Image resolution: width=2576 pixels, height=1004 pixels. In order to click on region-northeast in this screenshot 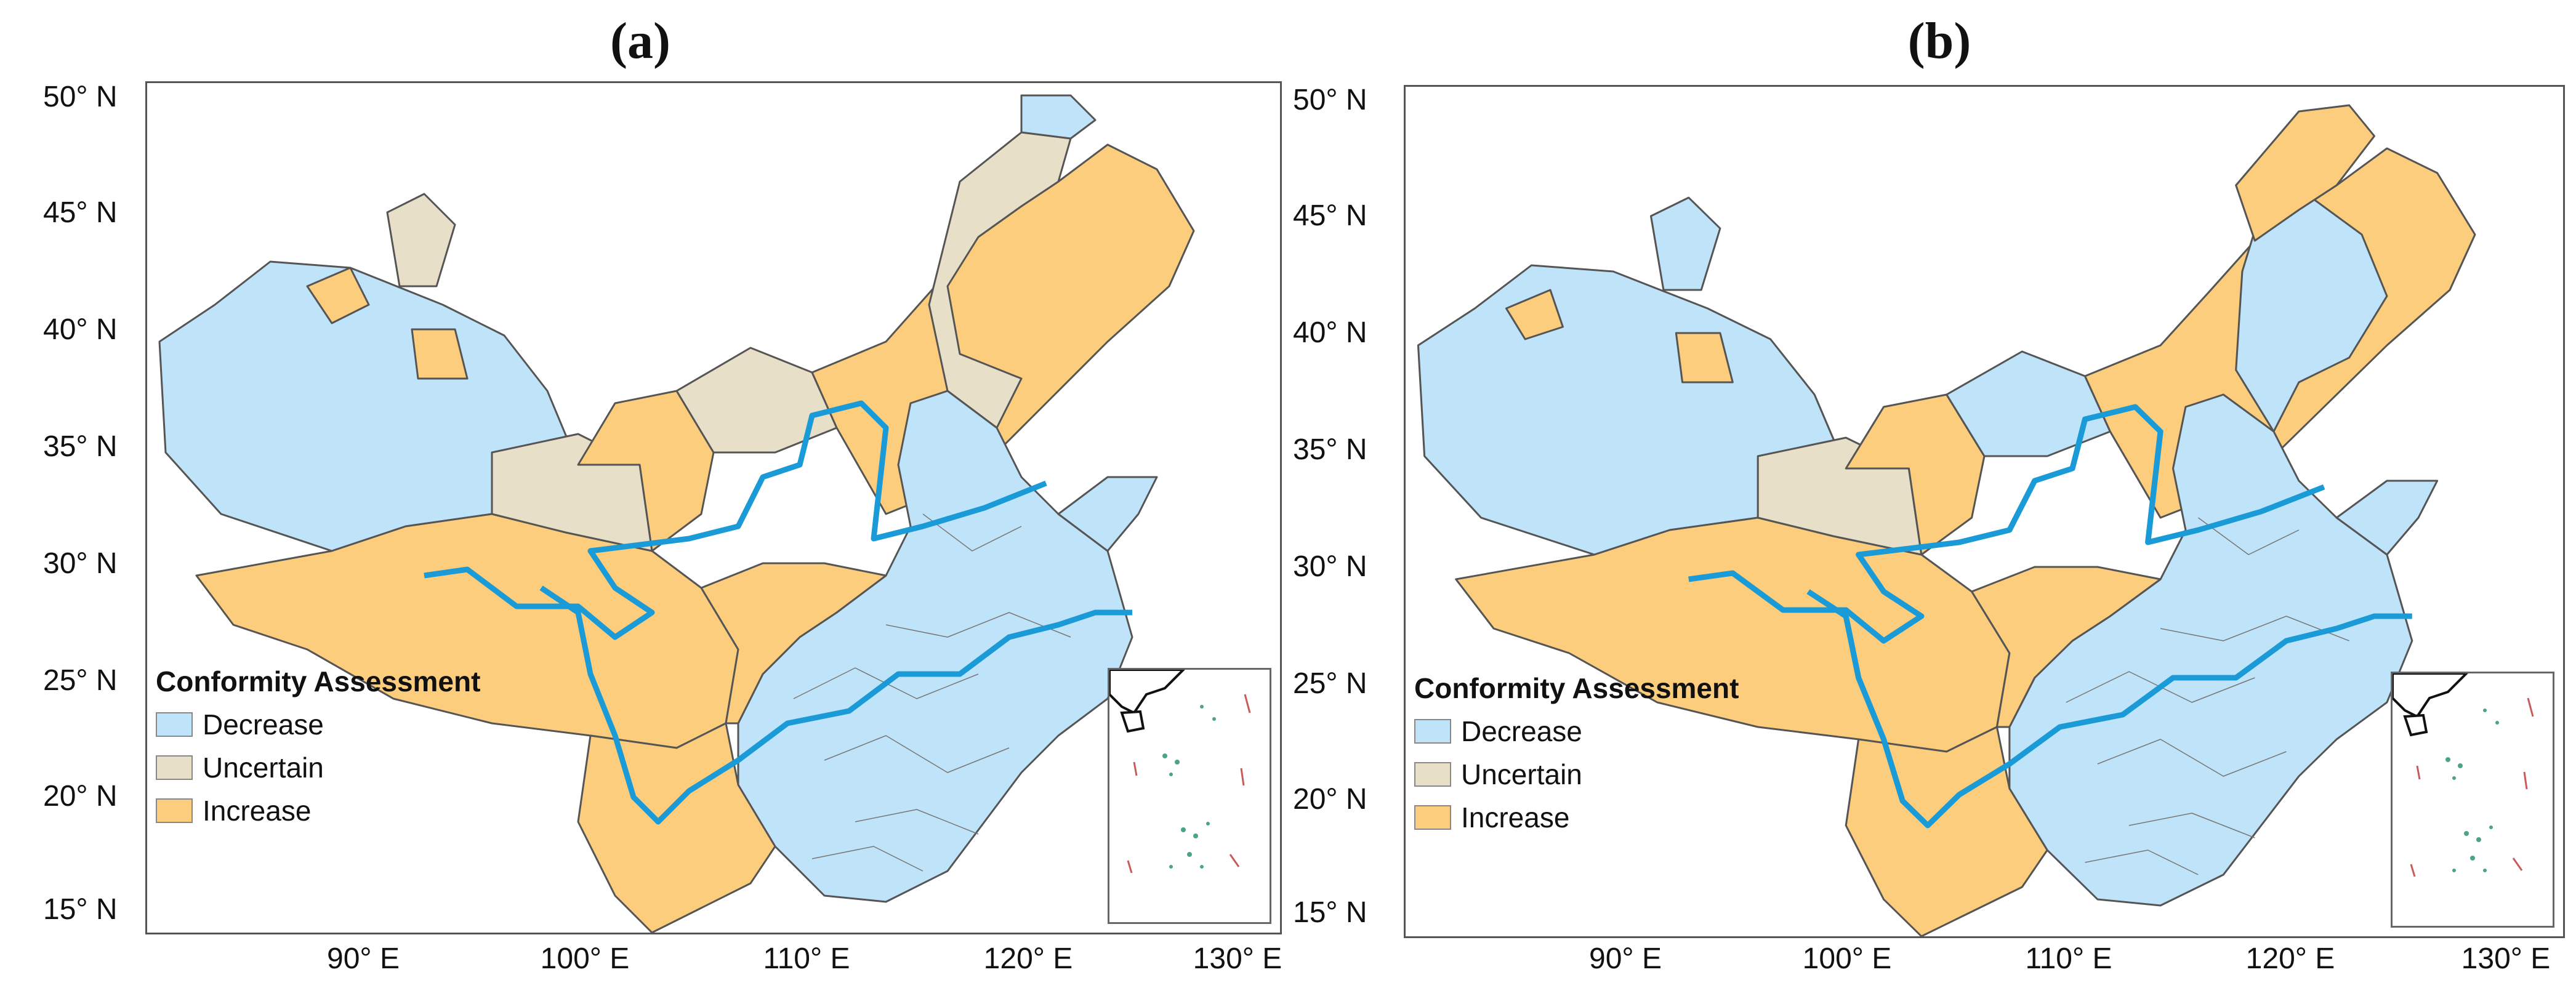, I will do `click(2311, 314)`.